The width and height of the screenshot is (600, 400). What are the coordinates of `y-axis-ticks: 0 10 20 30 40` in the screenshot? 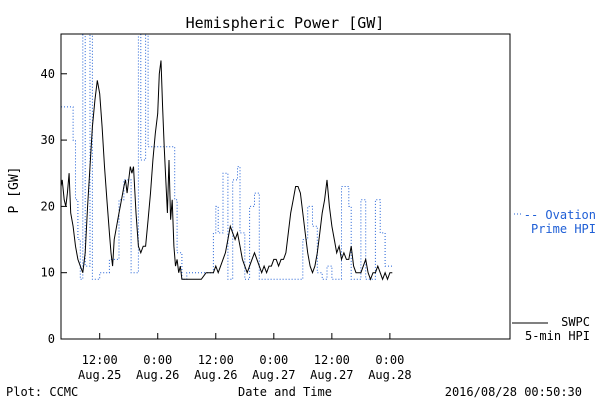 It's located at (54, 206).